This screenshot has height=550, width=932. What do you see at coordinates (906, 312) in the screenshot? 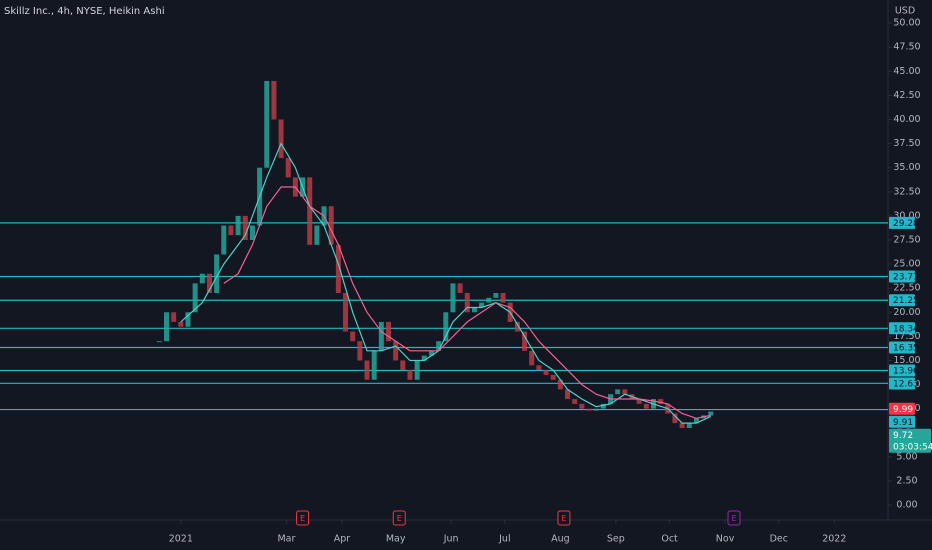
I see `y-tick-label: 20.00` at bounding box center [906, 312].